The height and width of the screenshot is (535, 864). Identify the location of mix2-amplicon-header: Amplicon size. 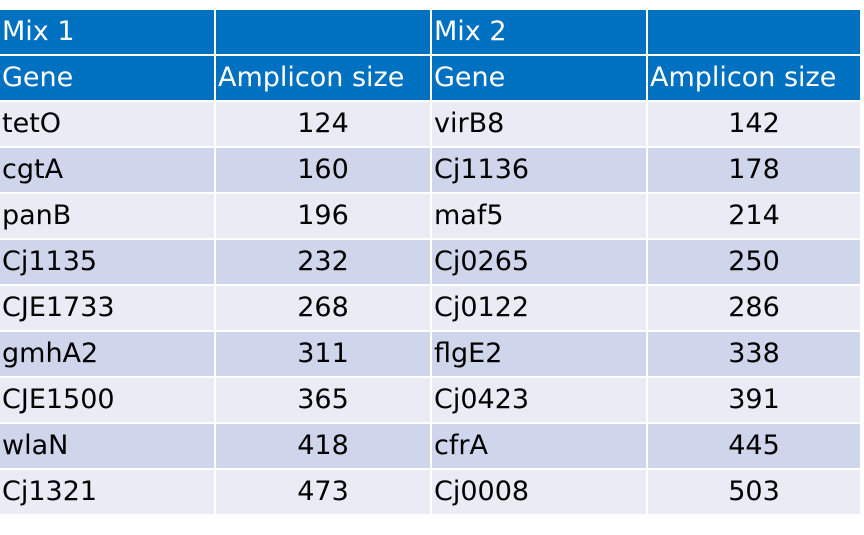
(754, 79).